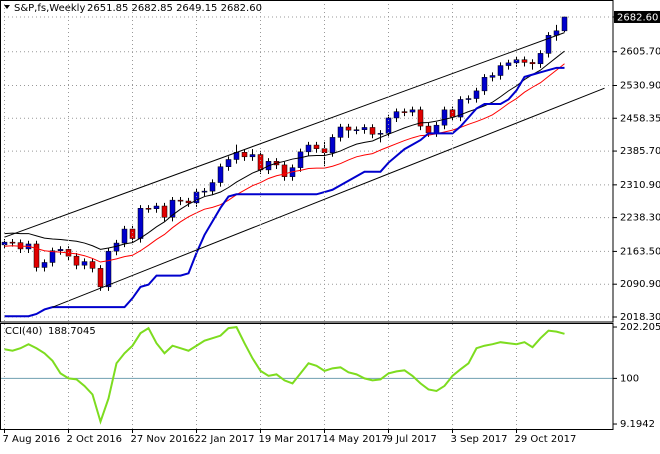 The height and width of the screenshot is (454, 660). What do you see at coordinates (174, 8) in the screenshot?
I see `ohlc-header: 2651.85 2682.85 2649.15 2682.60` at bounding box center [174, 8].